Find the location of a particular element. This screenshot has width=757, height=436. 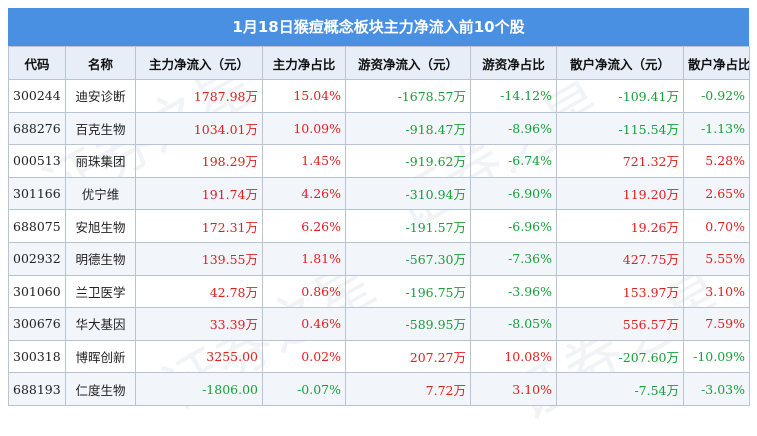

main-inflow-cell: 3255.00 is located at coordinates (199, 356).